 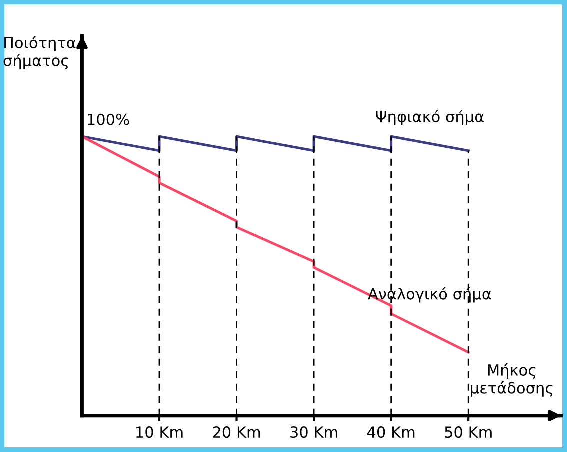 I want to click on x-tick-label: 30 Km, so click(x=314, y=432).